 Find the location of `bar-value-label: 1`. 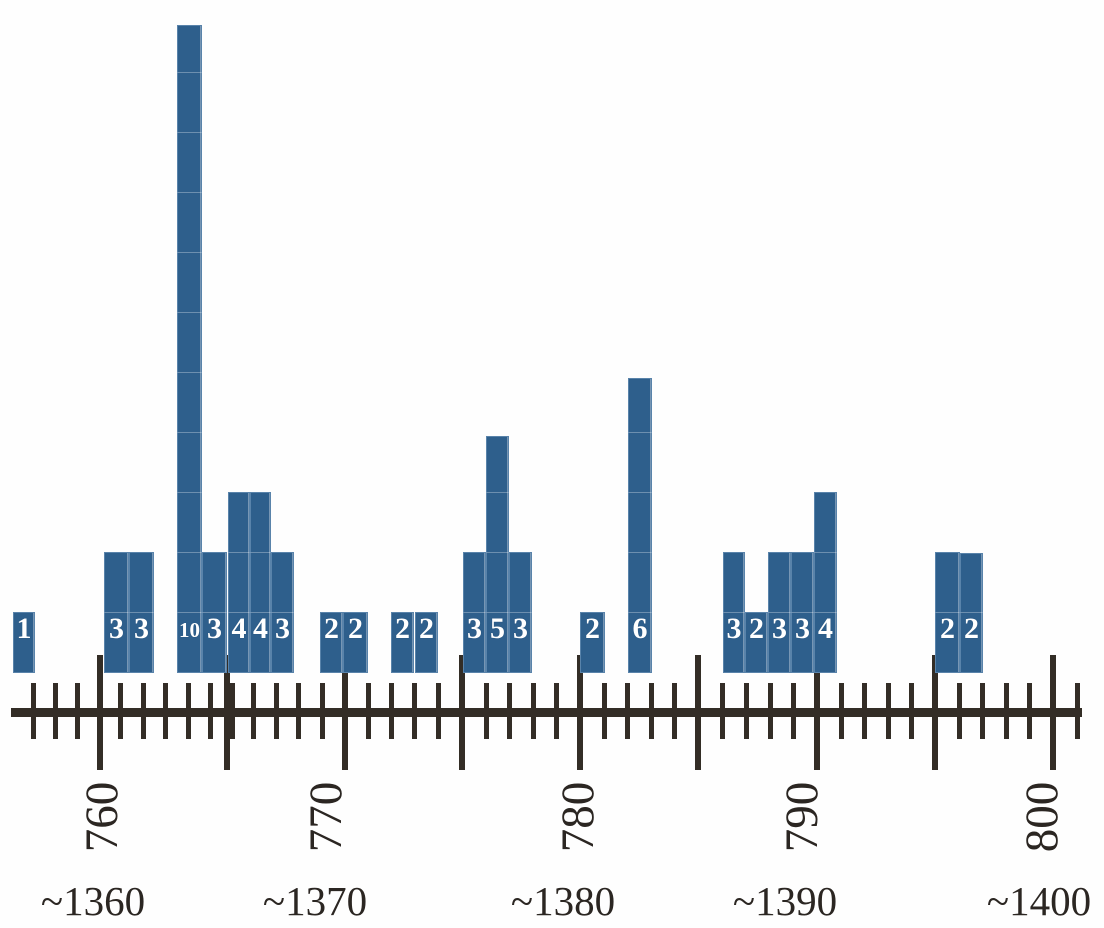

bar-value-label: 1 is located at coordinates (24, 628).